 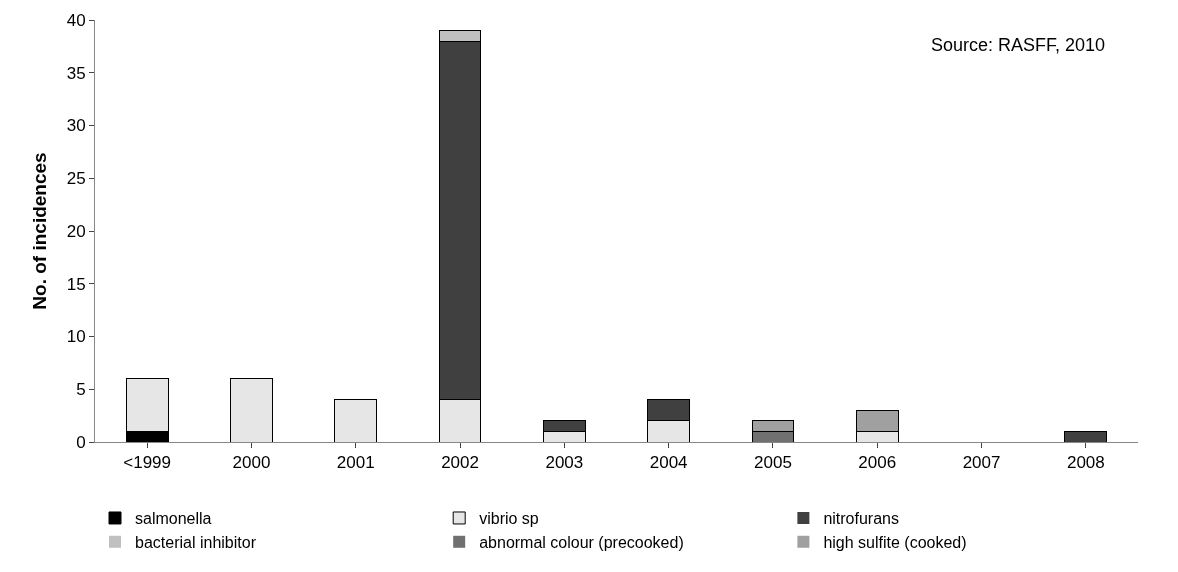 What do you see at coordinates (81, 442) in the screenshot?
I see `y-tick-label: 0` at bounding box center [81, 442].